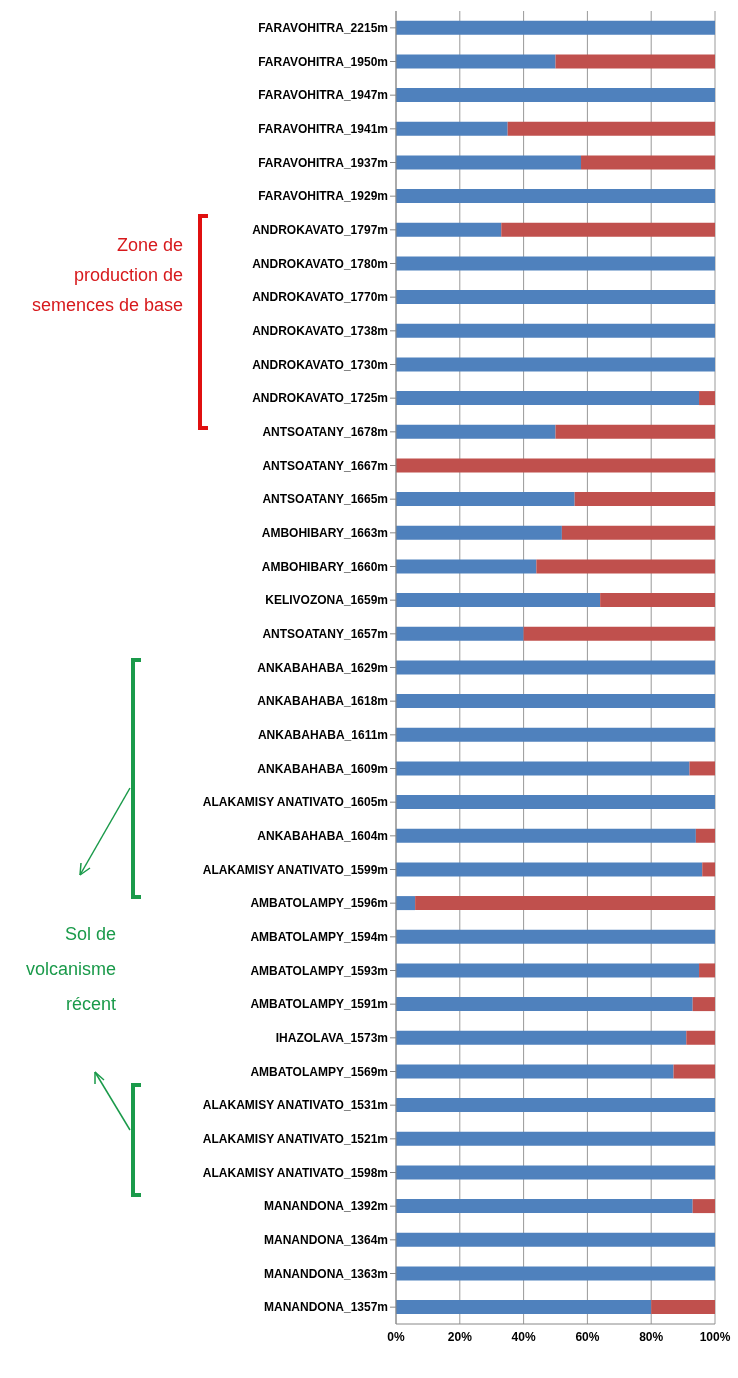  What do you see at coordinates (323, 61) in the screenshot?
I see `y-tick-label: FARAVOHITRA_1950m` at bounding box center [323, 61].